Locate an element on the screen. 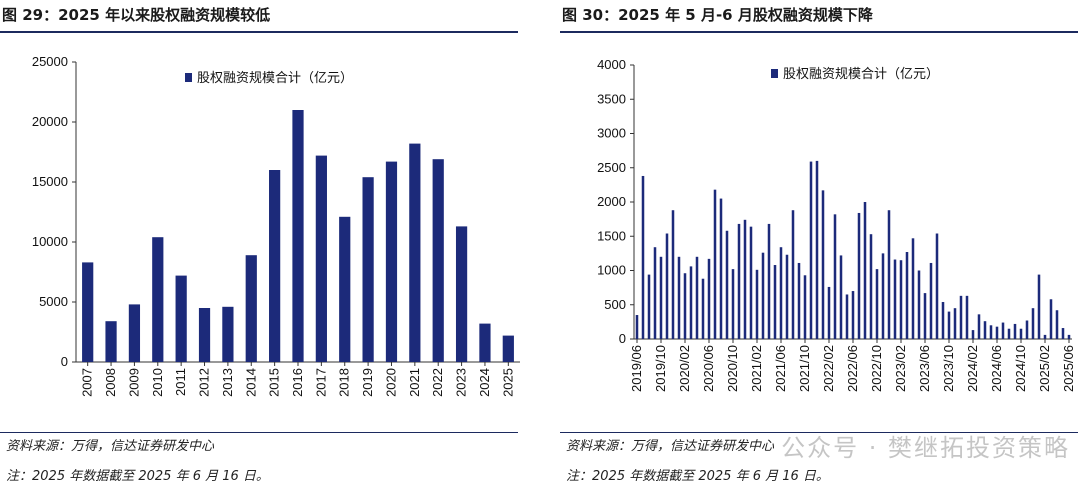 The width and height of the screenshot is (1080, 485). y-tick-label: 20000 is located at coordinates (50, 121).